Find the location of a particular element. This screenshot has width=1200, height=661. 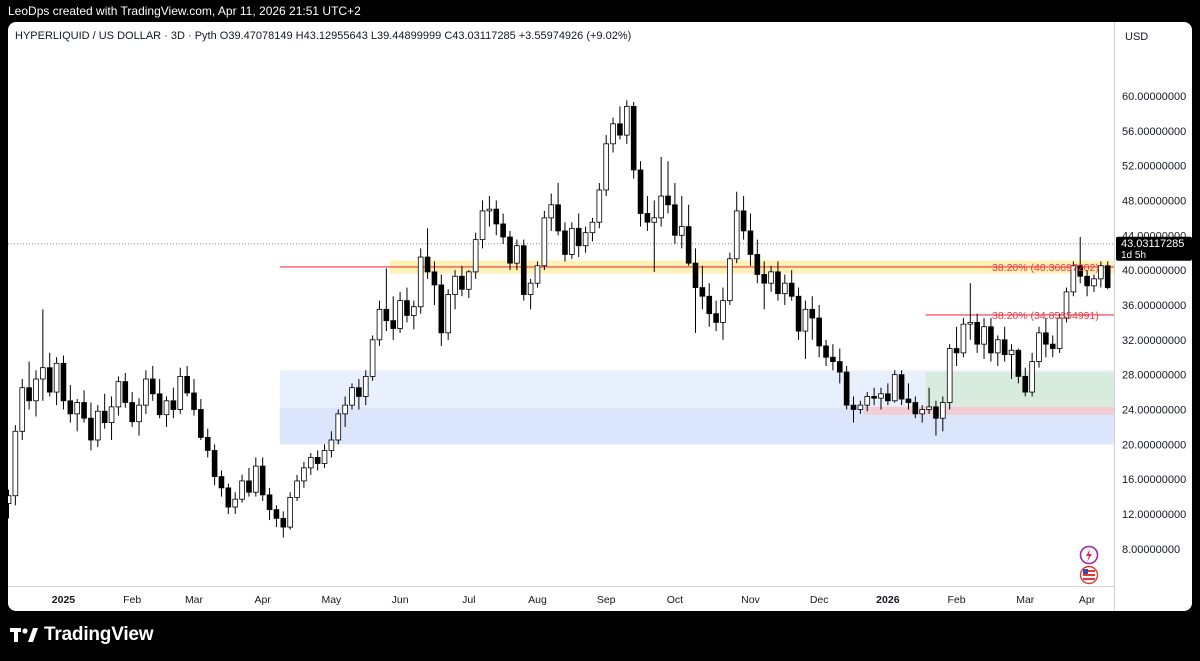

y-tick-label: 56.00000000 is located at coordinates (1154, 132).